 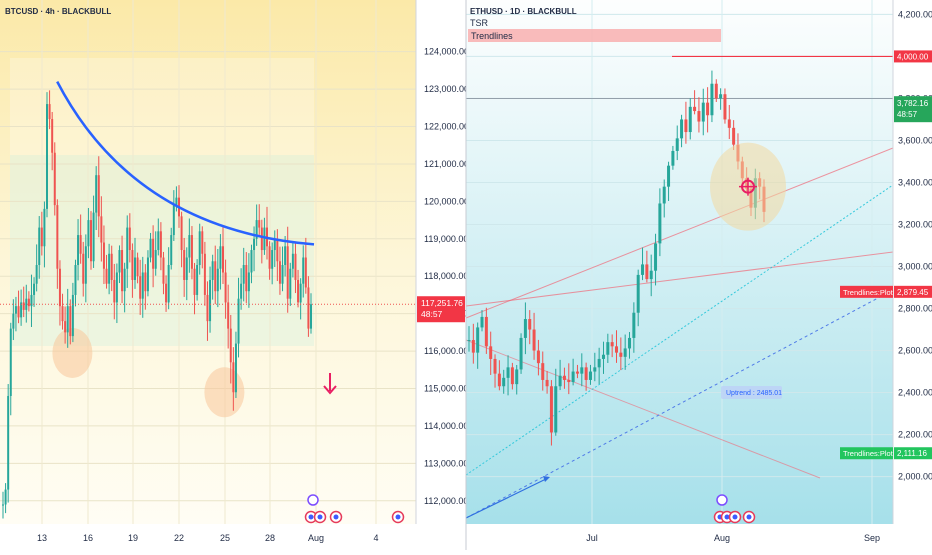 I want to click on trendlines-indicator-label: Trendlines, so click(x=492, y=36).